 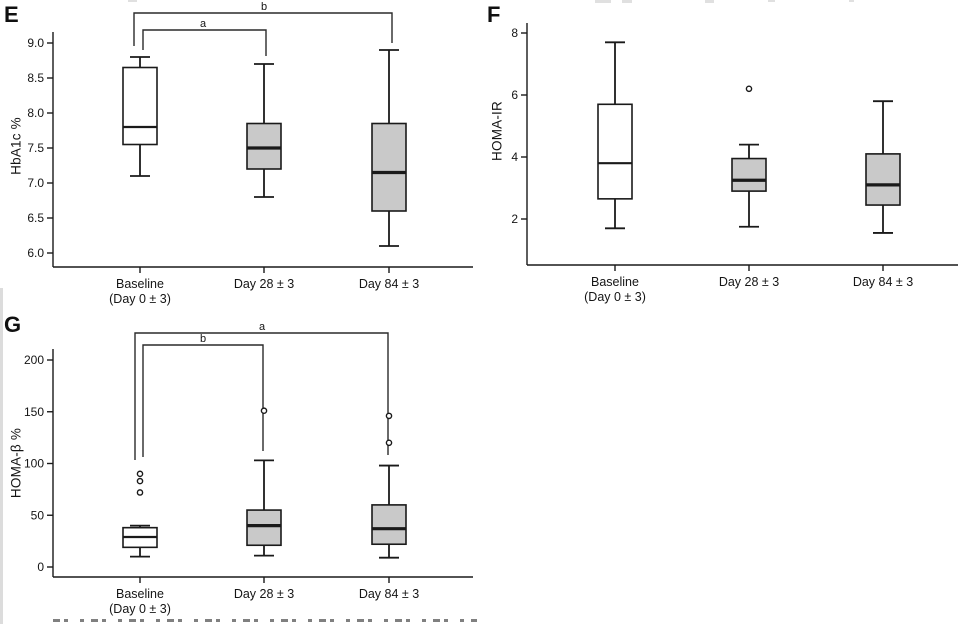 What do you see at coordinates (34, 464) in the screenshot?
I see `y-tick-label: 100` at bounding box center [34, 464].